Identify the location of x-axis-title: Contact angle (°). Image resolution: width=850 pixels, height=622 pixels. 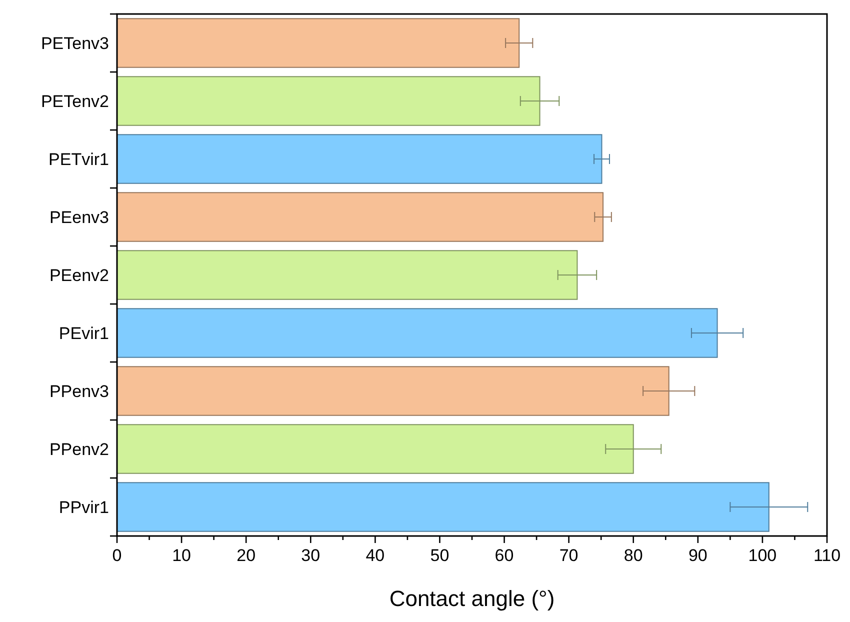
(472, 598).